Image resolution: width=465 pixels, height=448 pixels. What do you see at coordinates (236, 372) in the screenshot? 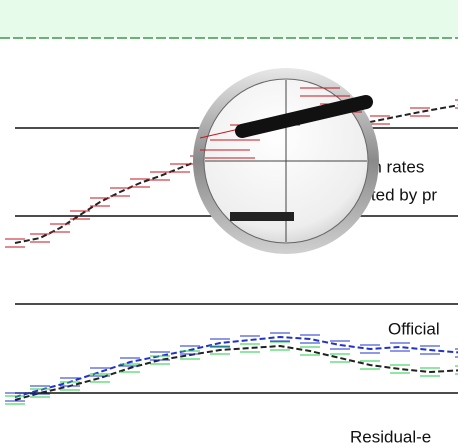
I see `lower-curve-green` at bounding box center [236, 372].